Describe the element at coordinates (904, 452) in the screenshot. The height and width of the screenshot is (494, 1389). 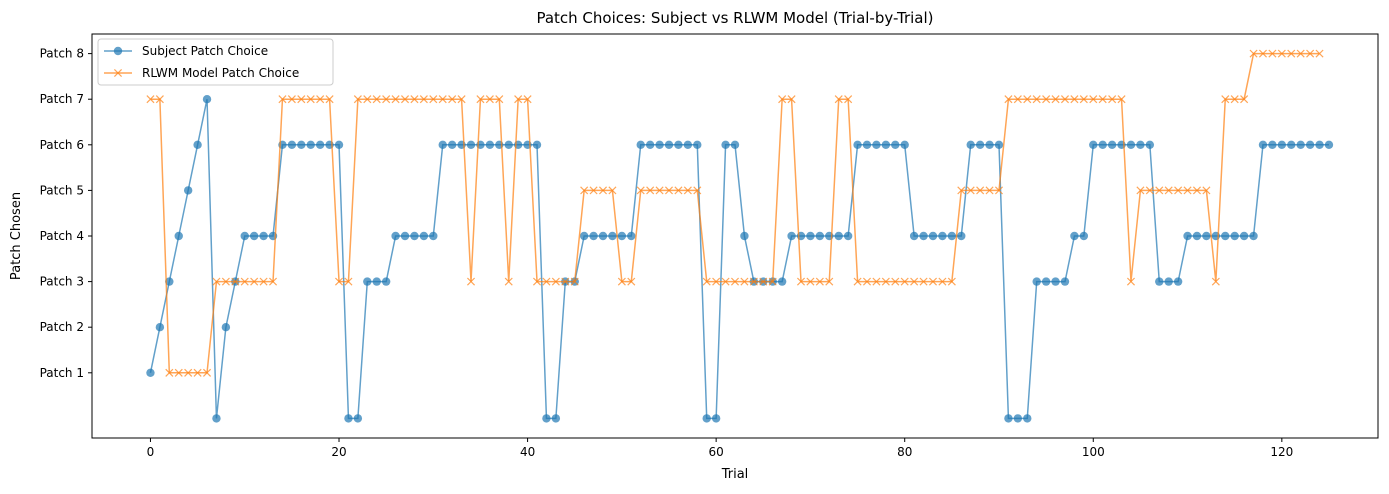
I see `x-tick-label: 80` at that location.